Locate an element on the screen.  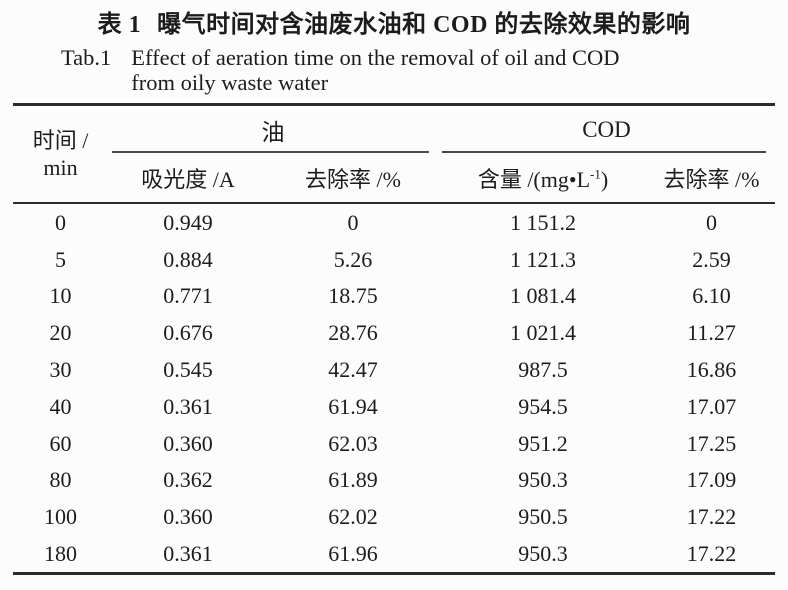
cell-oil-removal: 18.75 is located at coordinates (353, 296).